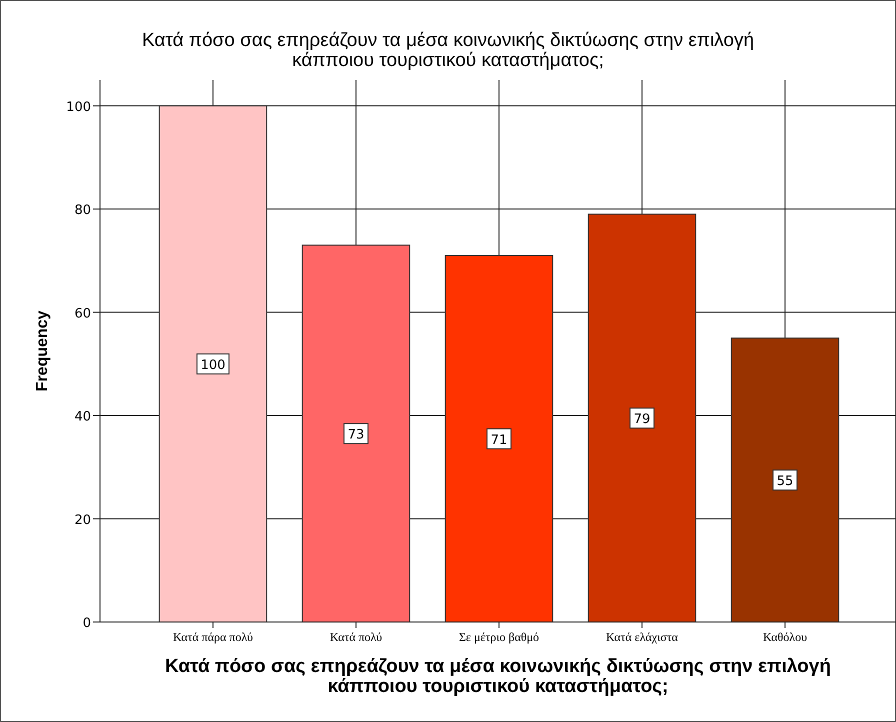 This screenshot has width=896, height=722. I want to click on x-tick-label: Καθόλου, so click(785, 637).